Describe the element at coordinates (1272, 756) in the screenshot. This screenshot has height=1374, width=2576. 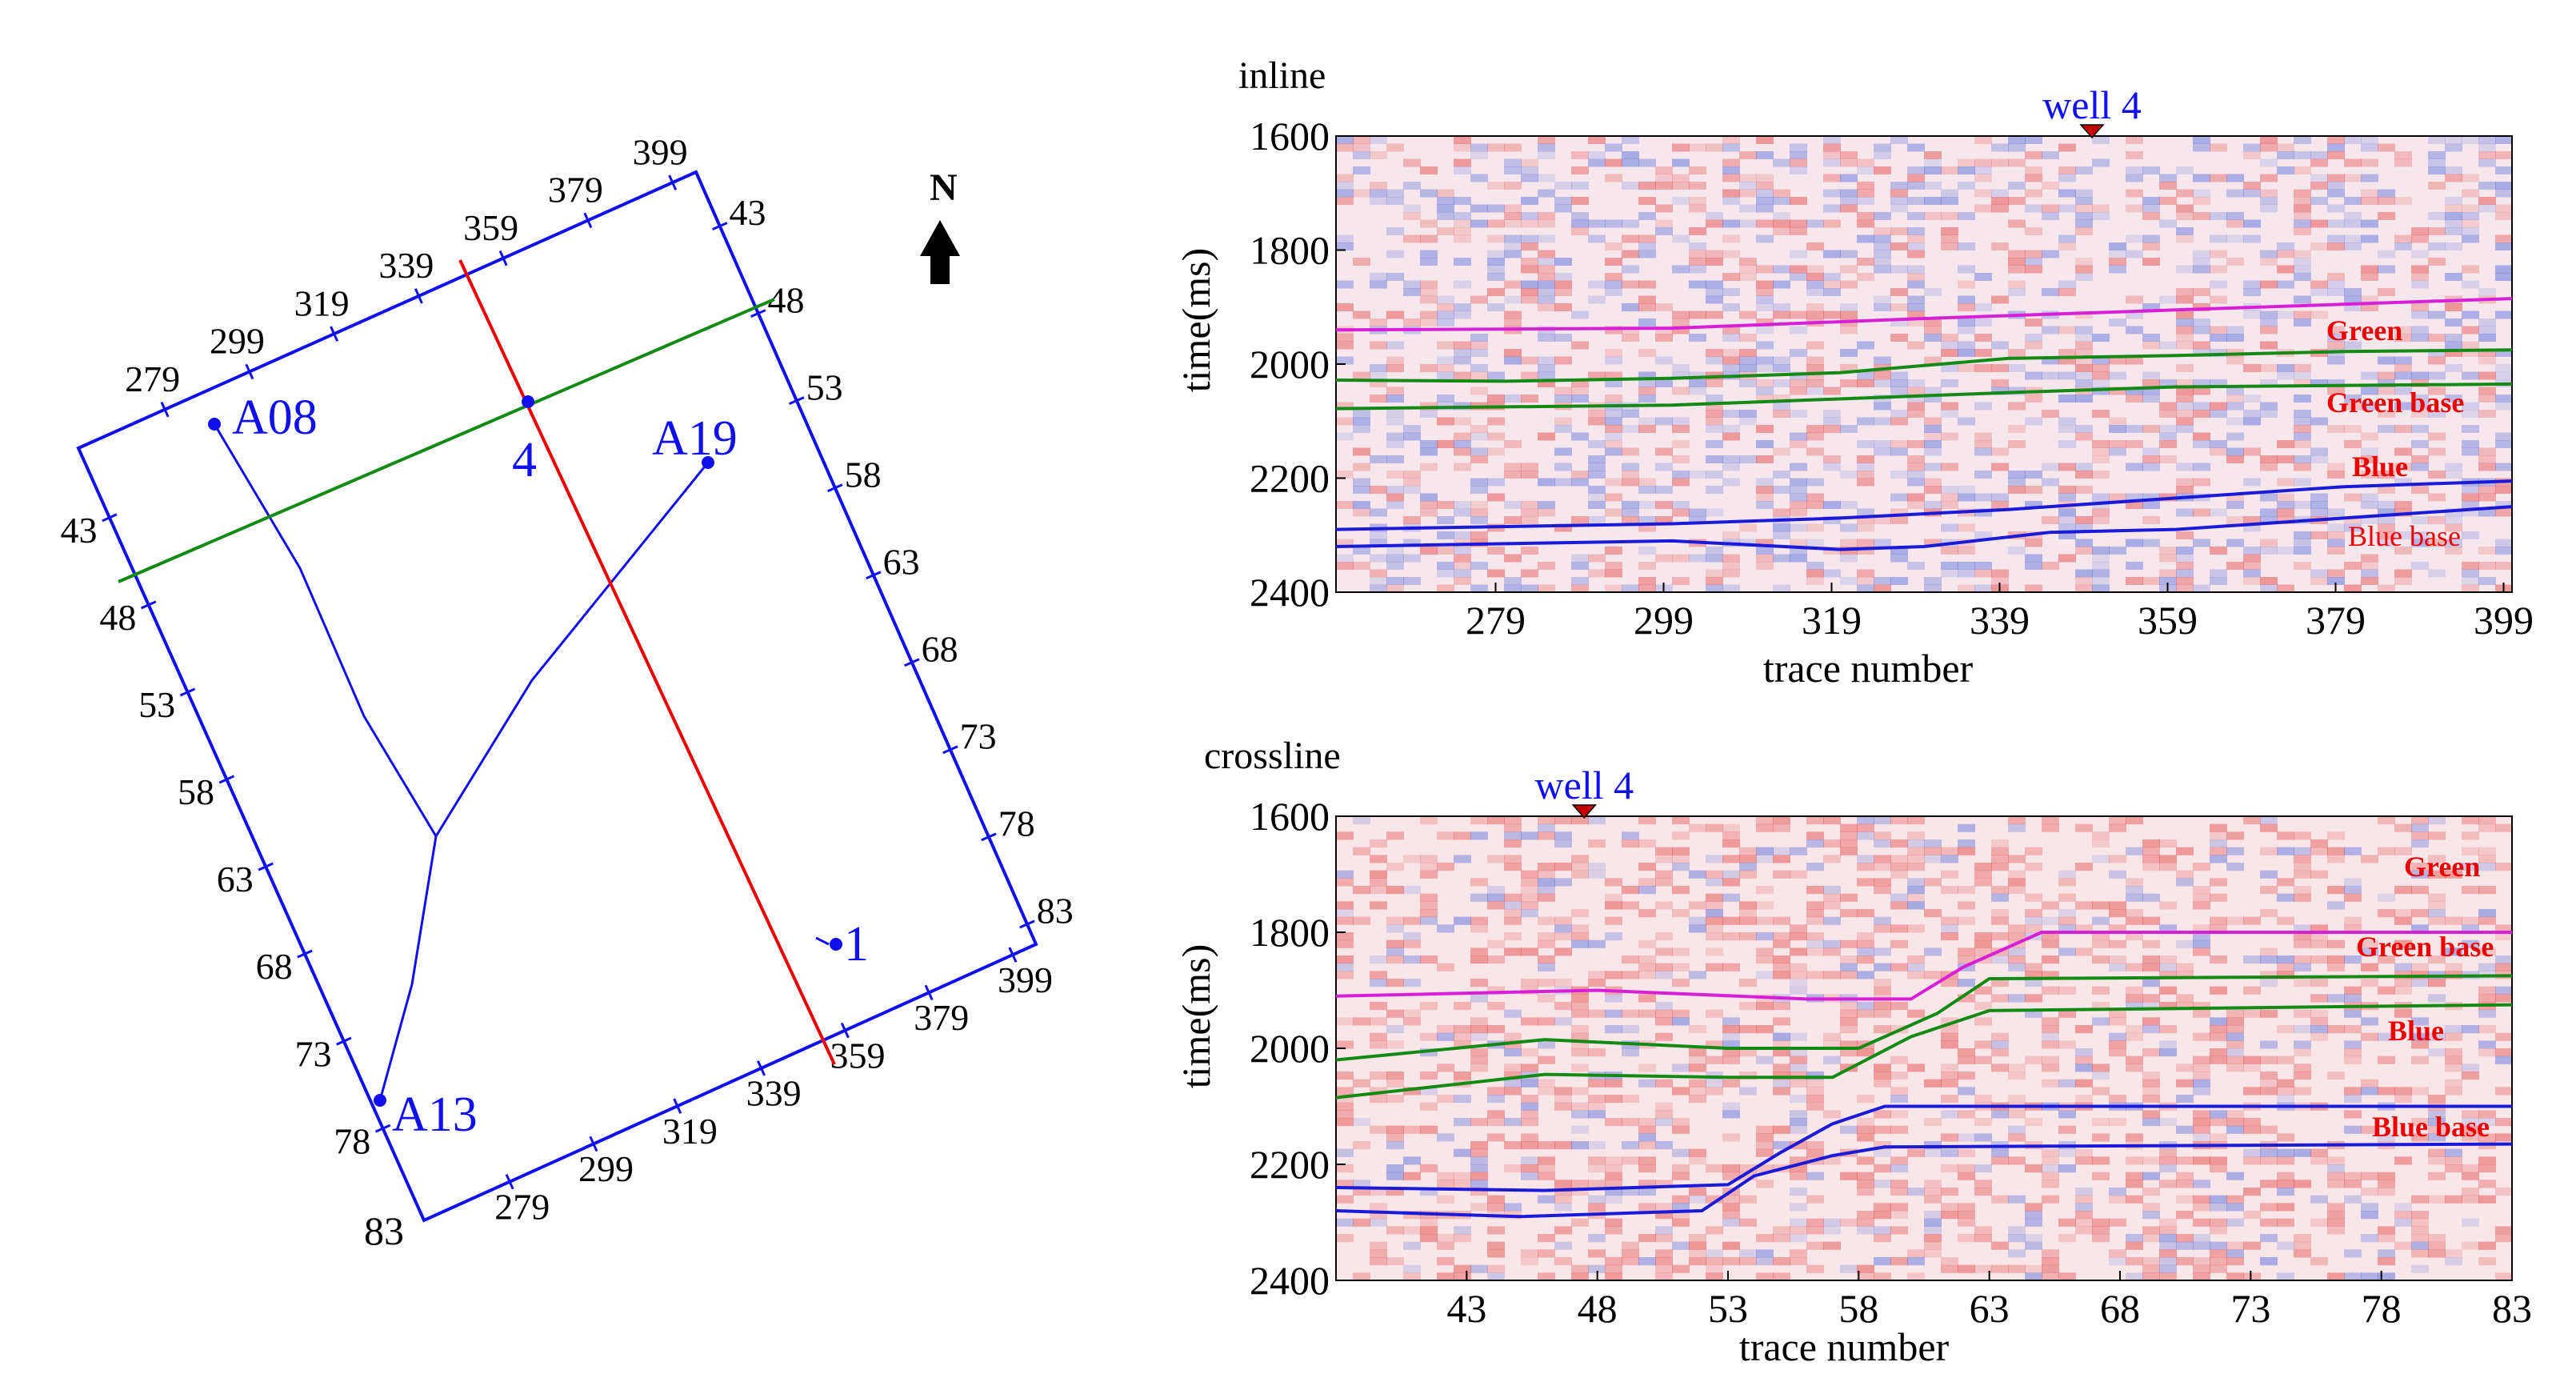
I see `crossline-title: crossline` at that location.